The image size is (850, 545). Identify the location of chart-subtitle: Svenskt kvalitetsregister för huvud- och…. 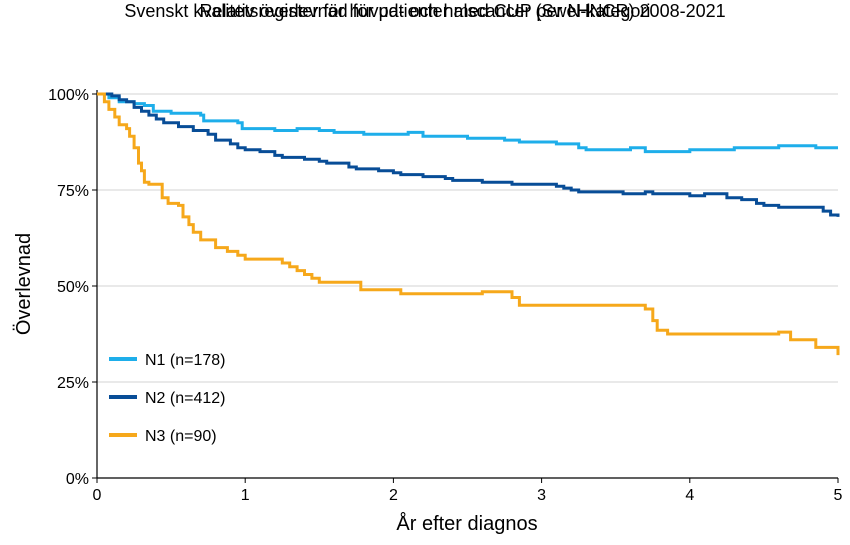
(425, 11).